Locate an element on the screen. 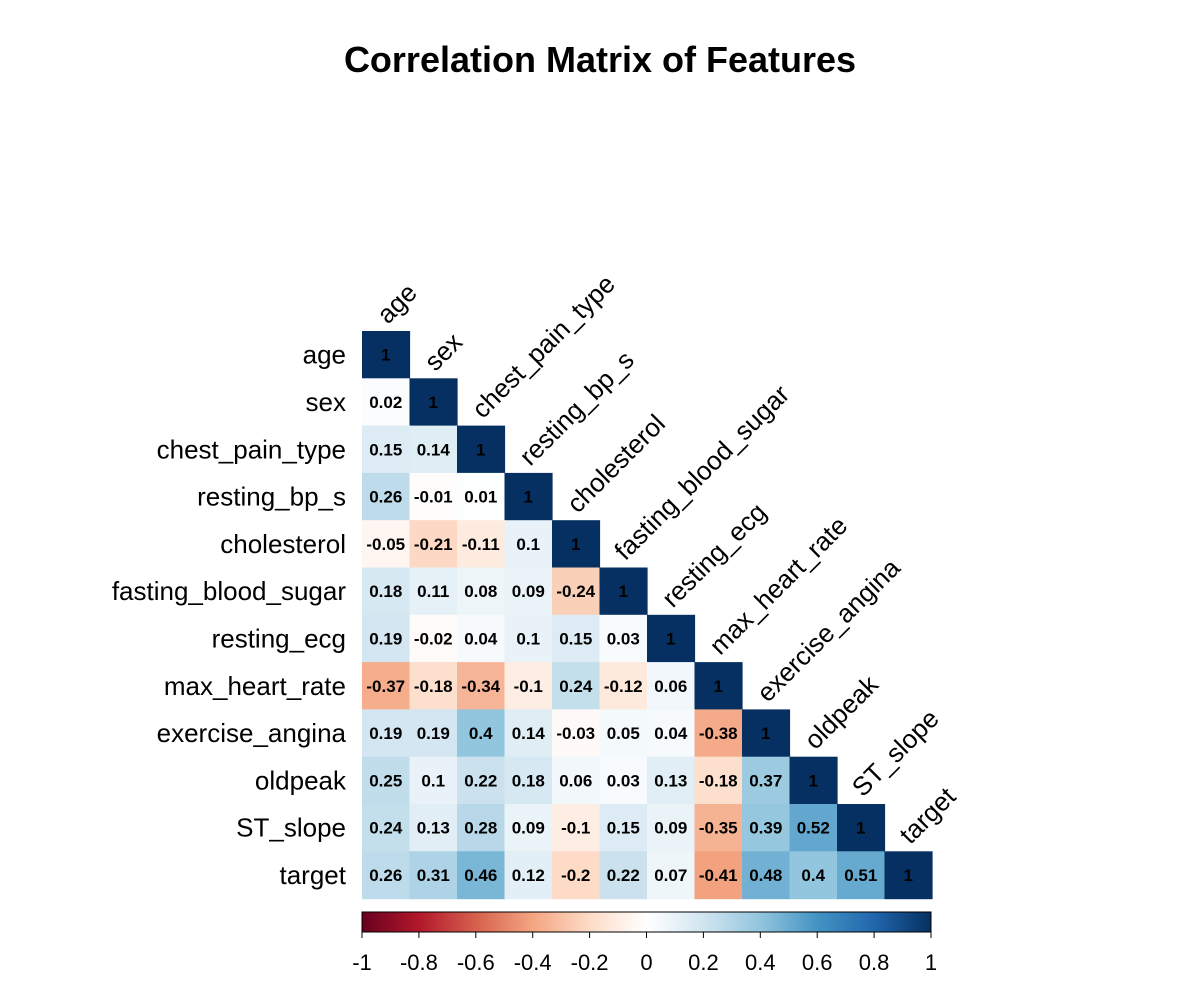  row-label: fasting_blood_sugar is located at coordinates (229, 591).